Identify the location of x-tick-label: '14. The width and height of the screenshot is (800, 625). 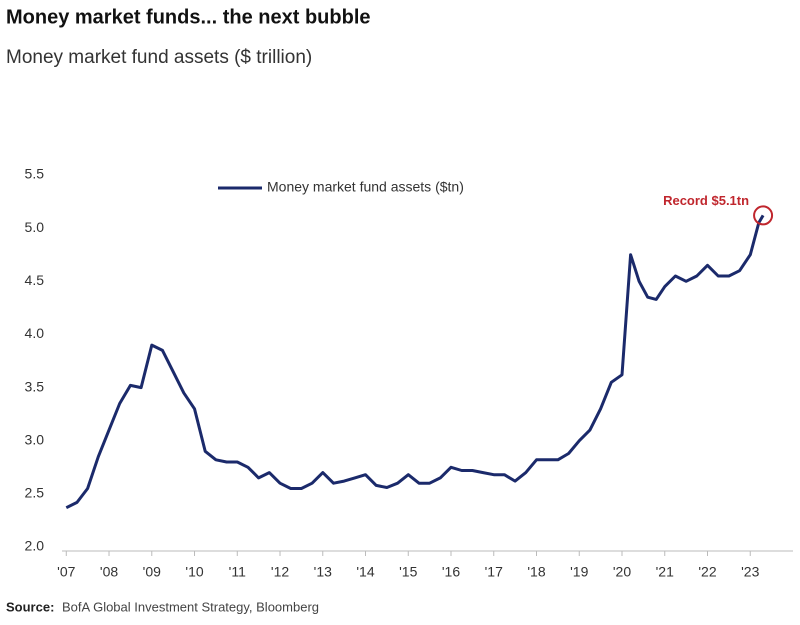
(365, 572).